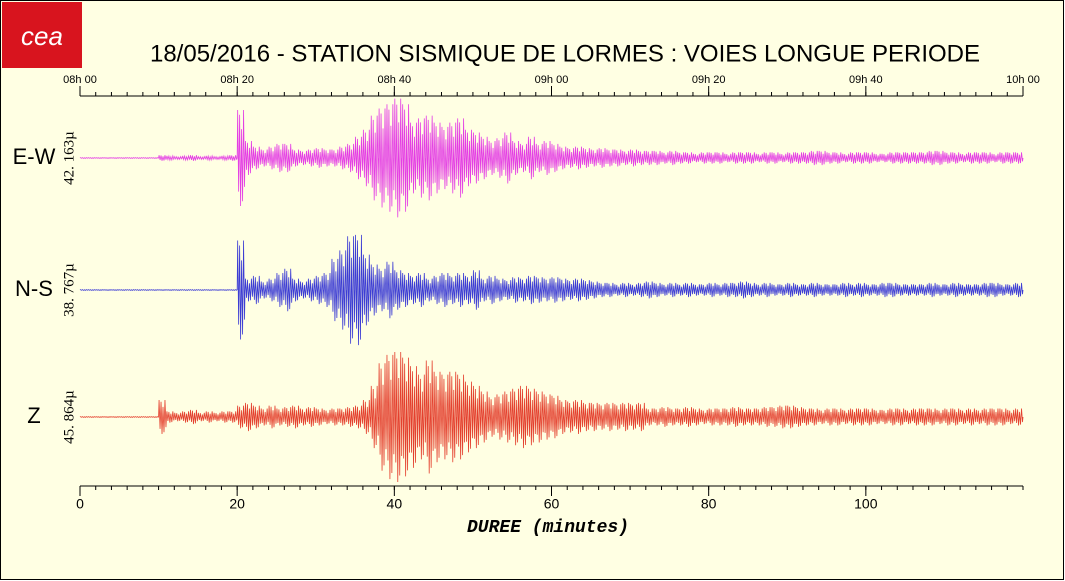 This screenshot has height=581, width=1065. Describe the element at coordinates (237, 80) in the screenshot. I see `x2-tick-label: 08h 20` at that location.